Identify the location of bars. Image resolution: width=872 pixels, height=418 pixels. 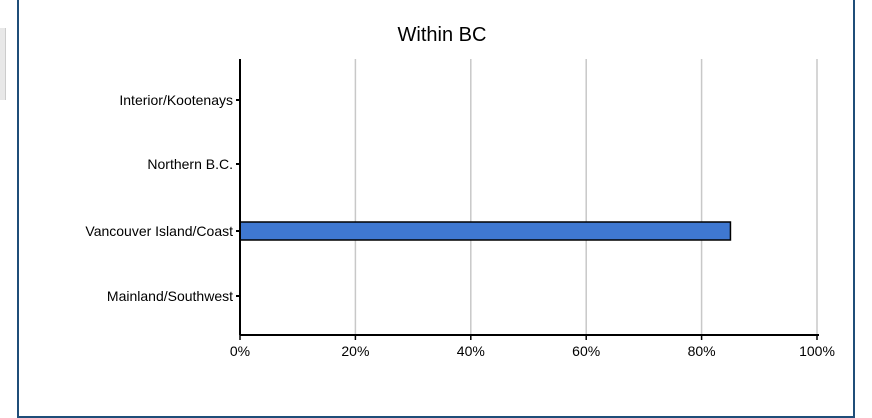
(485, 231).